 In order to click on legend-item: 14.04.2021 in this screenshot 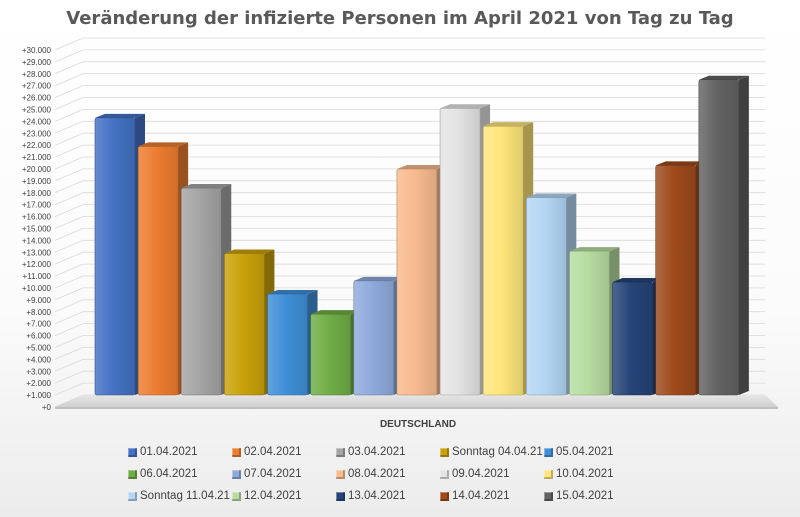, I will do `click(492, 496)`.